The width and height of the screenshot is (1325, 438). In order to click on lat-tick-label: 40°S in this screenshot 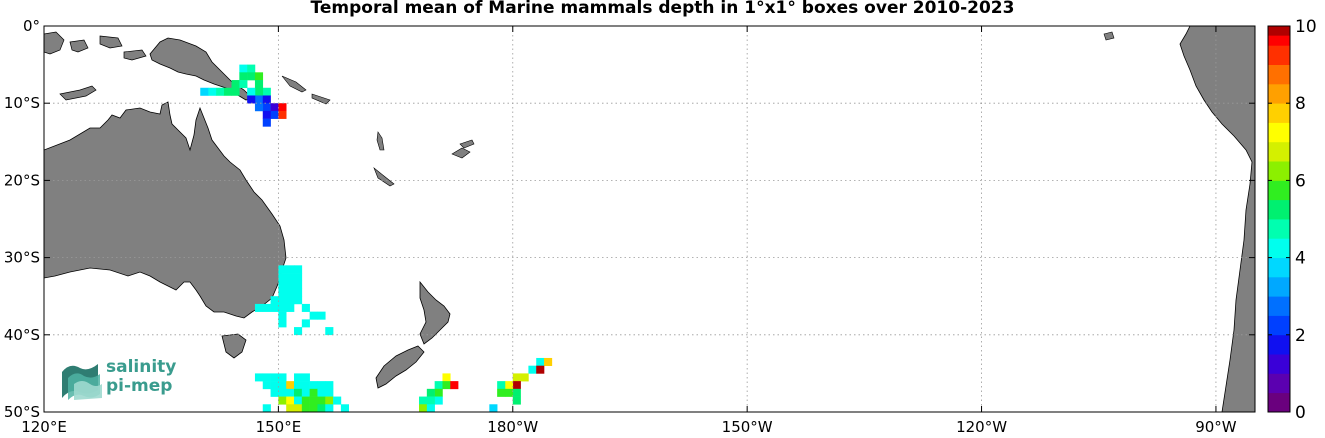, I will do `click(22, 335)`.